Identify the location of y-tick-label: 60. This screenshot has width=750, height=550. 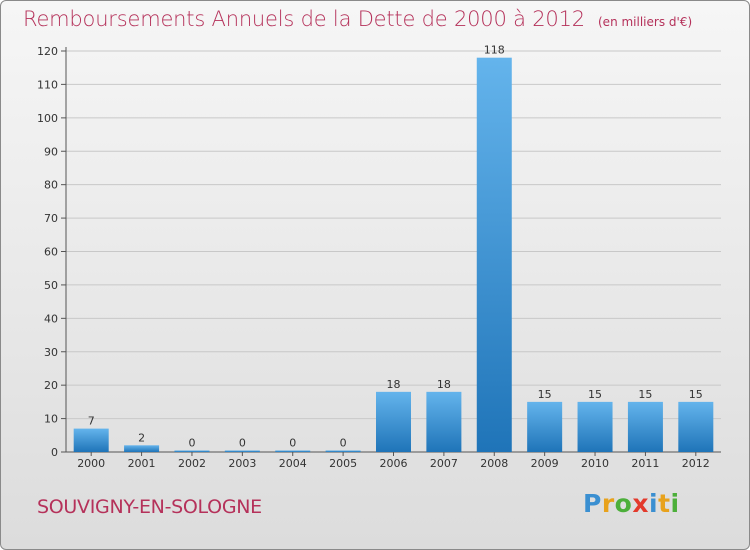
(51, 252).